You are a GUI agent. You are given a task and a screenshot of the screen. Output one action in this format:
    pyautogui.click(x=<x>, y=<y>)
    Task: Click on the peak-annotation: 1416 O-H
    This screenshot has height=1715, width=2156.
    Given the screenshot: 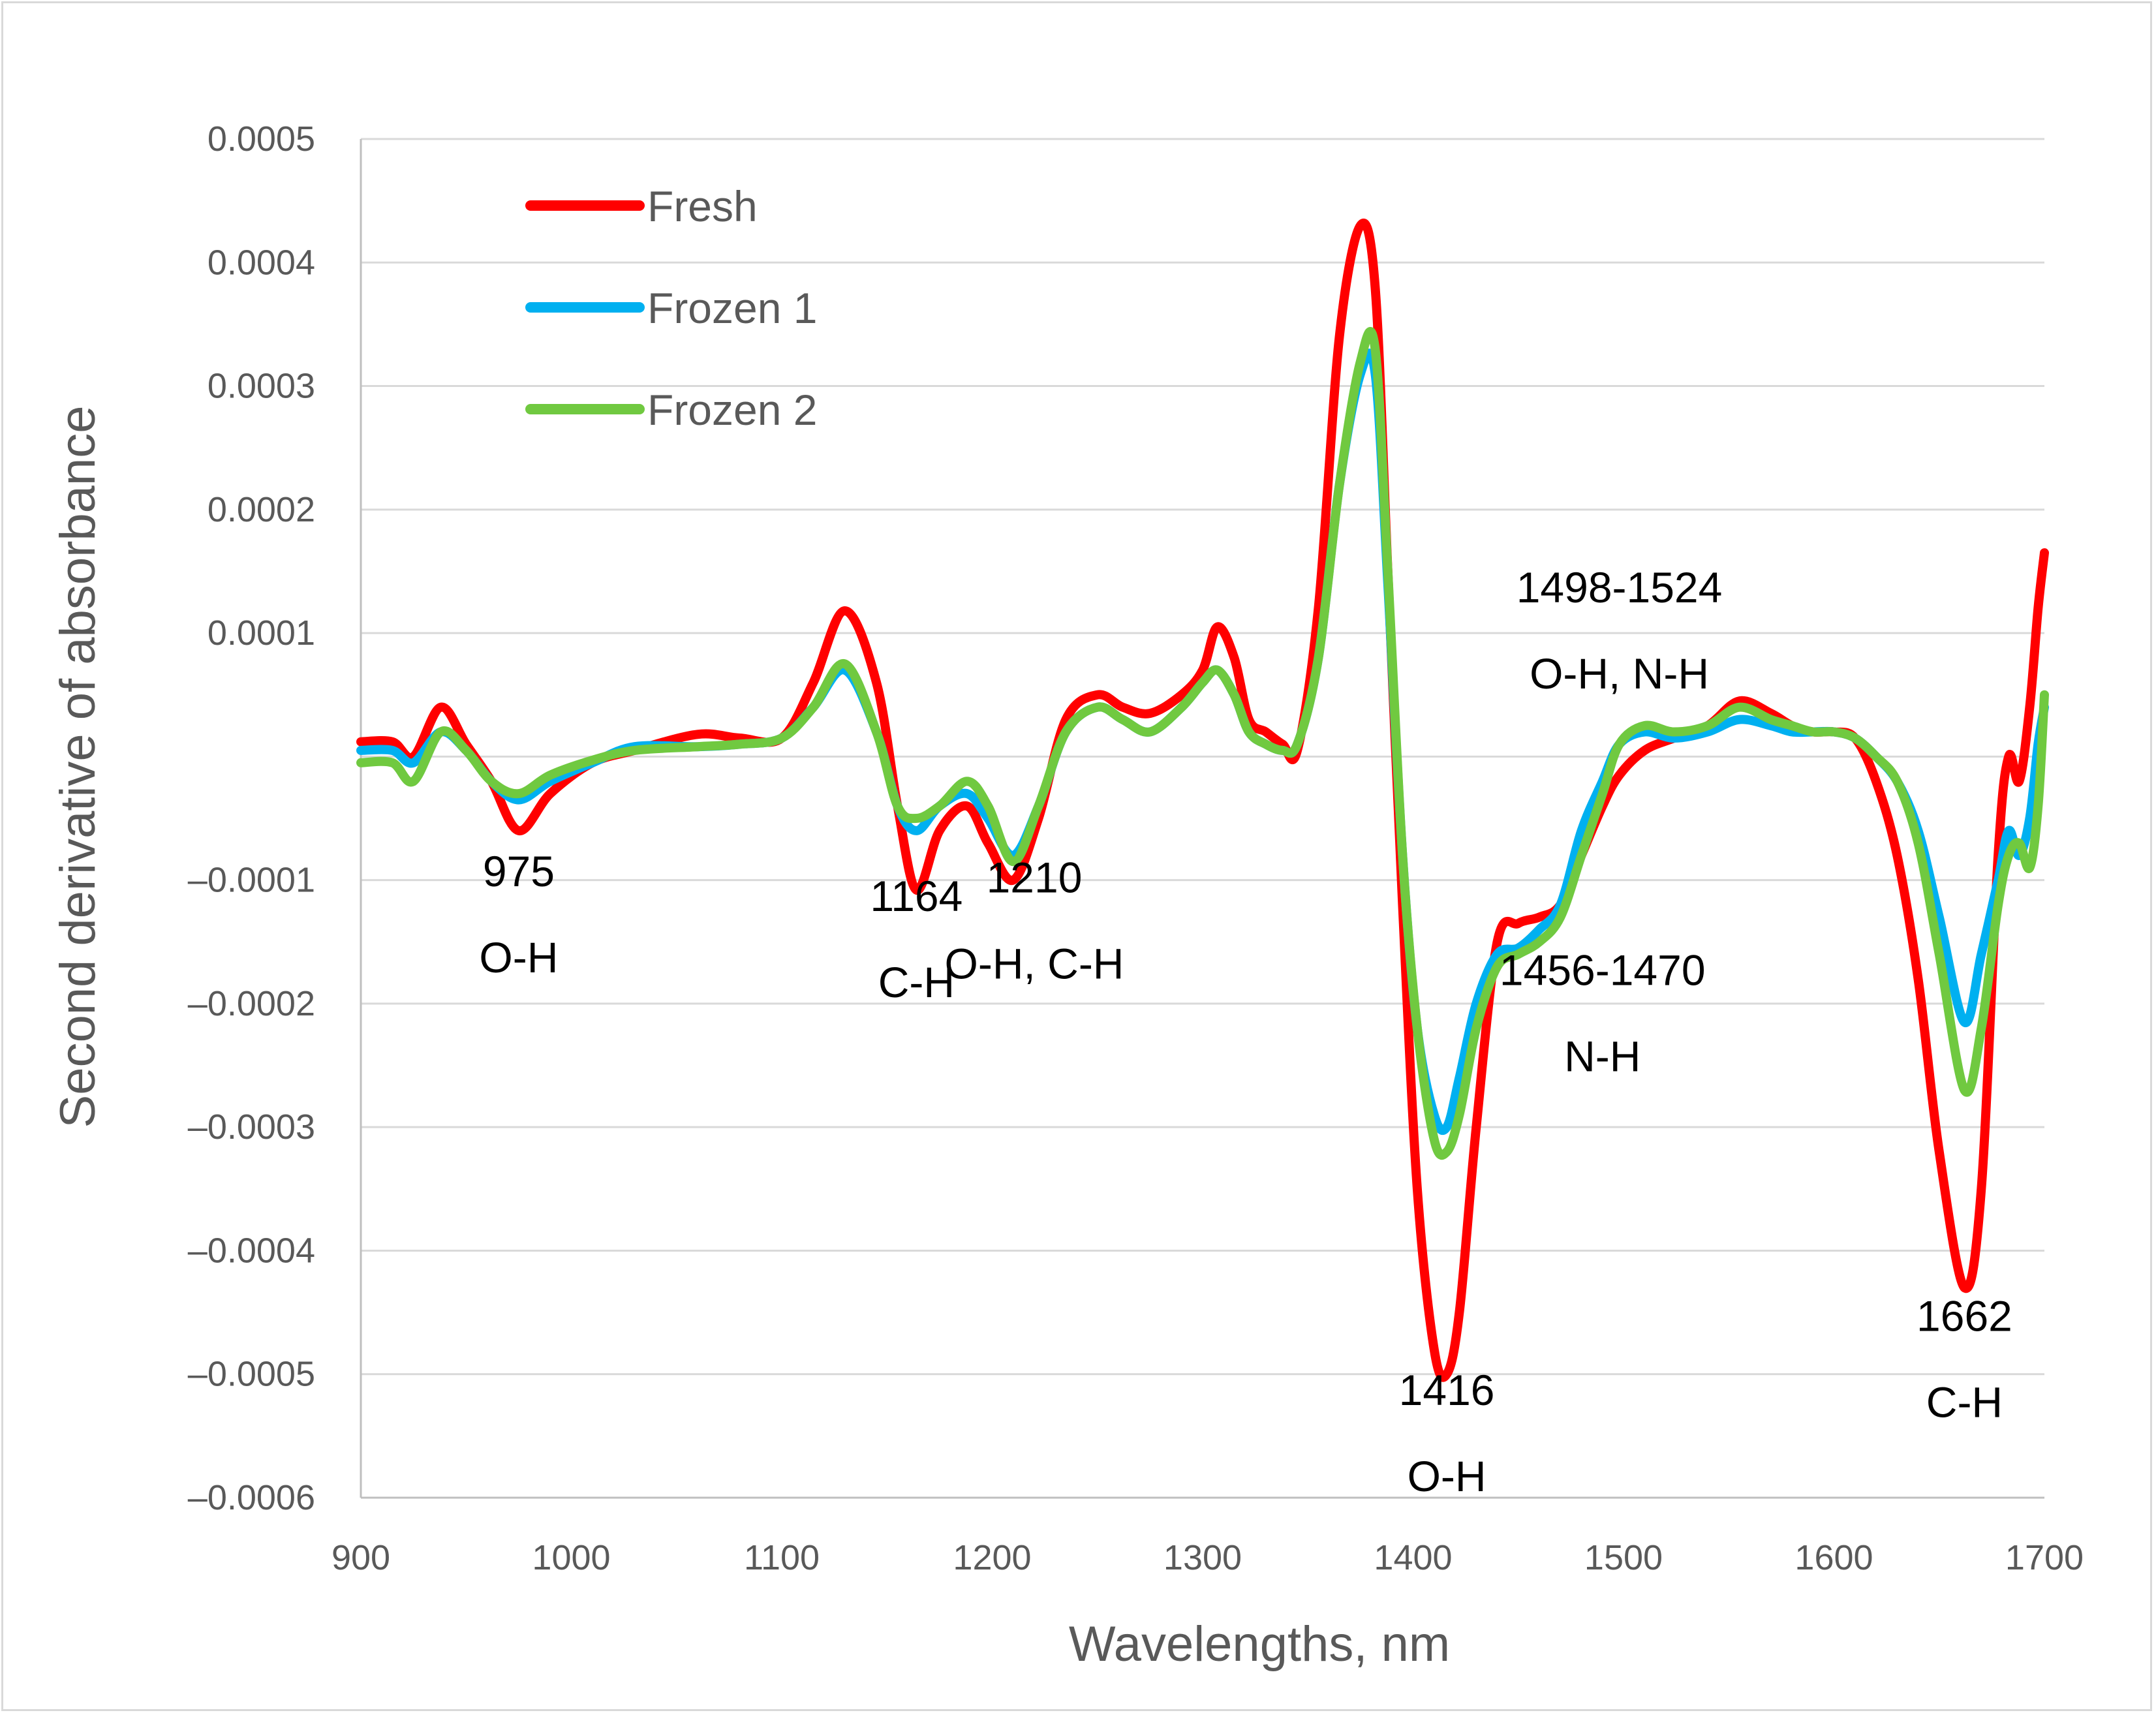 What is the action you would take?
    pyautogui.click(x=1447, y=1433)
    